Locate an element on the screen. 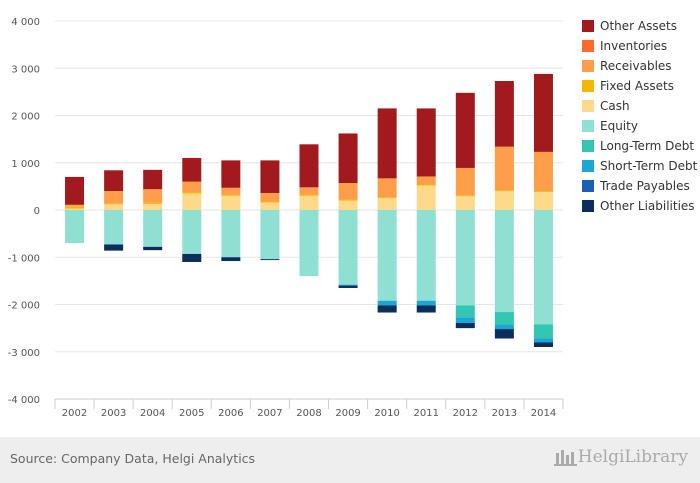 The height and width of the screenshot is (483, 700). legend-label: Long-Term Debt is located at coordinates (647, 146).